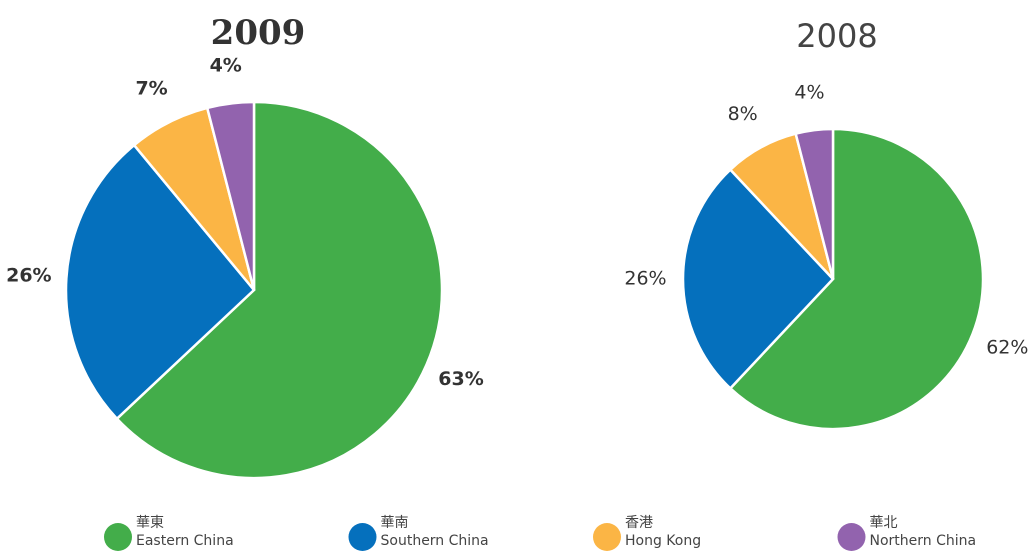  Describe the element at coordinates (743, 114) in the screenshot. I see `data-label: 8%` at that location.